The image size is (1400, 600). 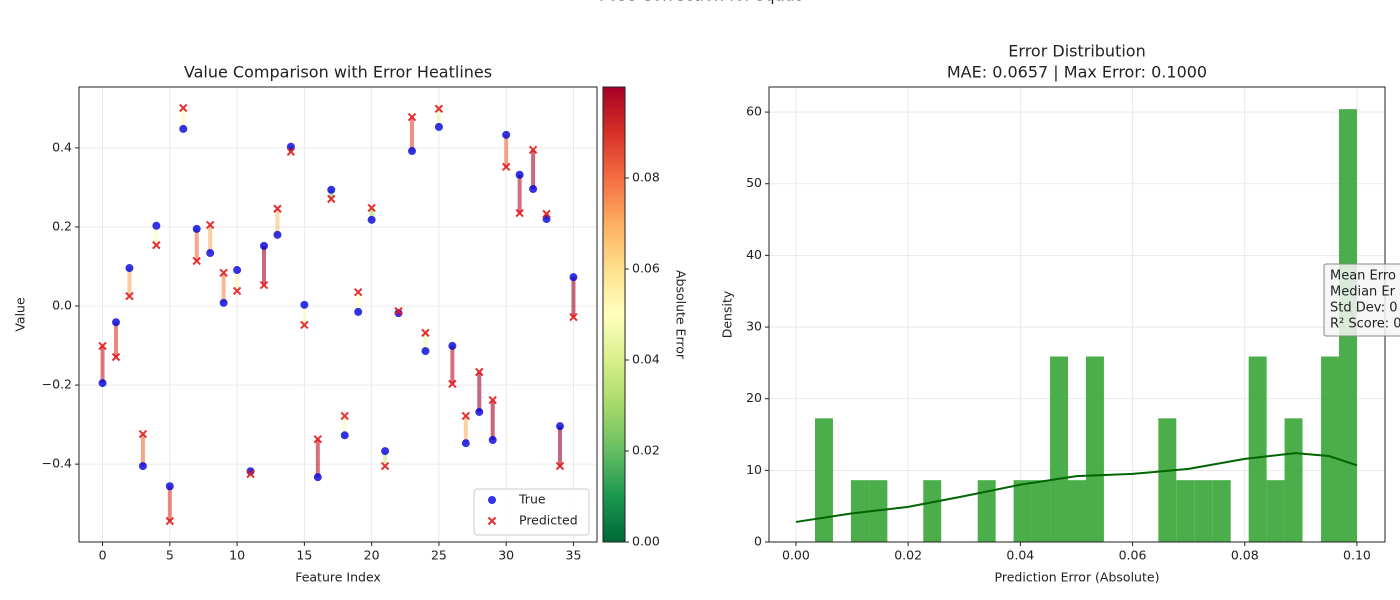 What do you see at coordinates (646, 450) in the screenshot?
I see `colorbar-tick-label: 0.02` at bounding box center [646, 450].